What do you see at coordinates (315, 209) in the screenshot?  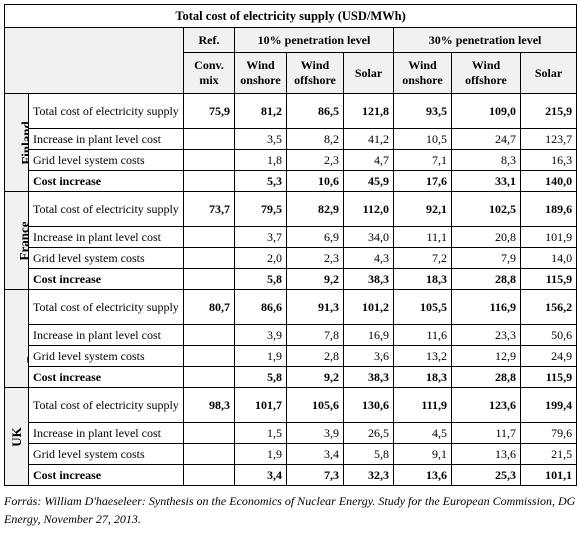 I see `value-cell-w10off: 82,9` at bounding box center [315, 209].